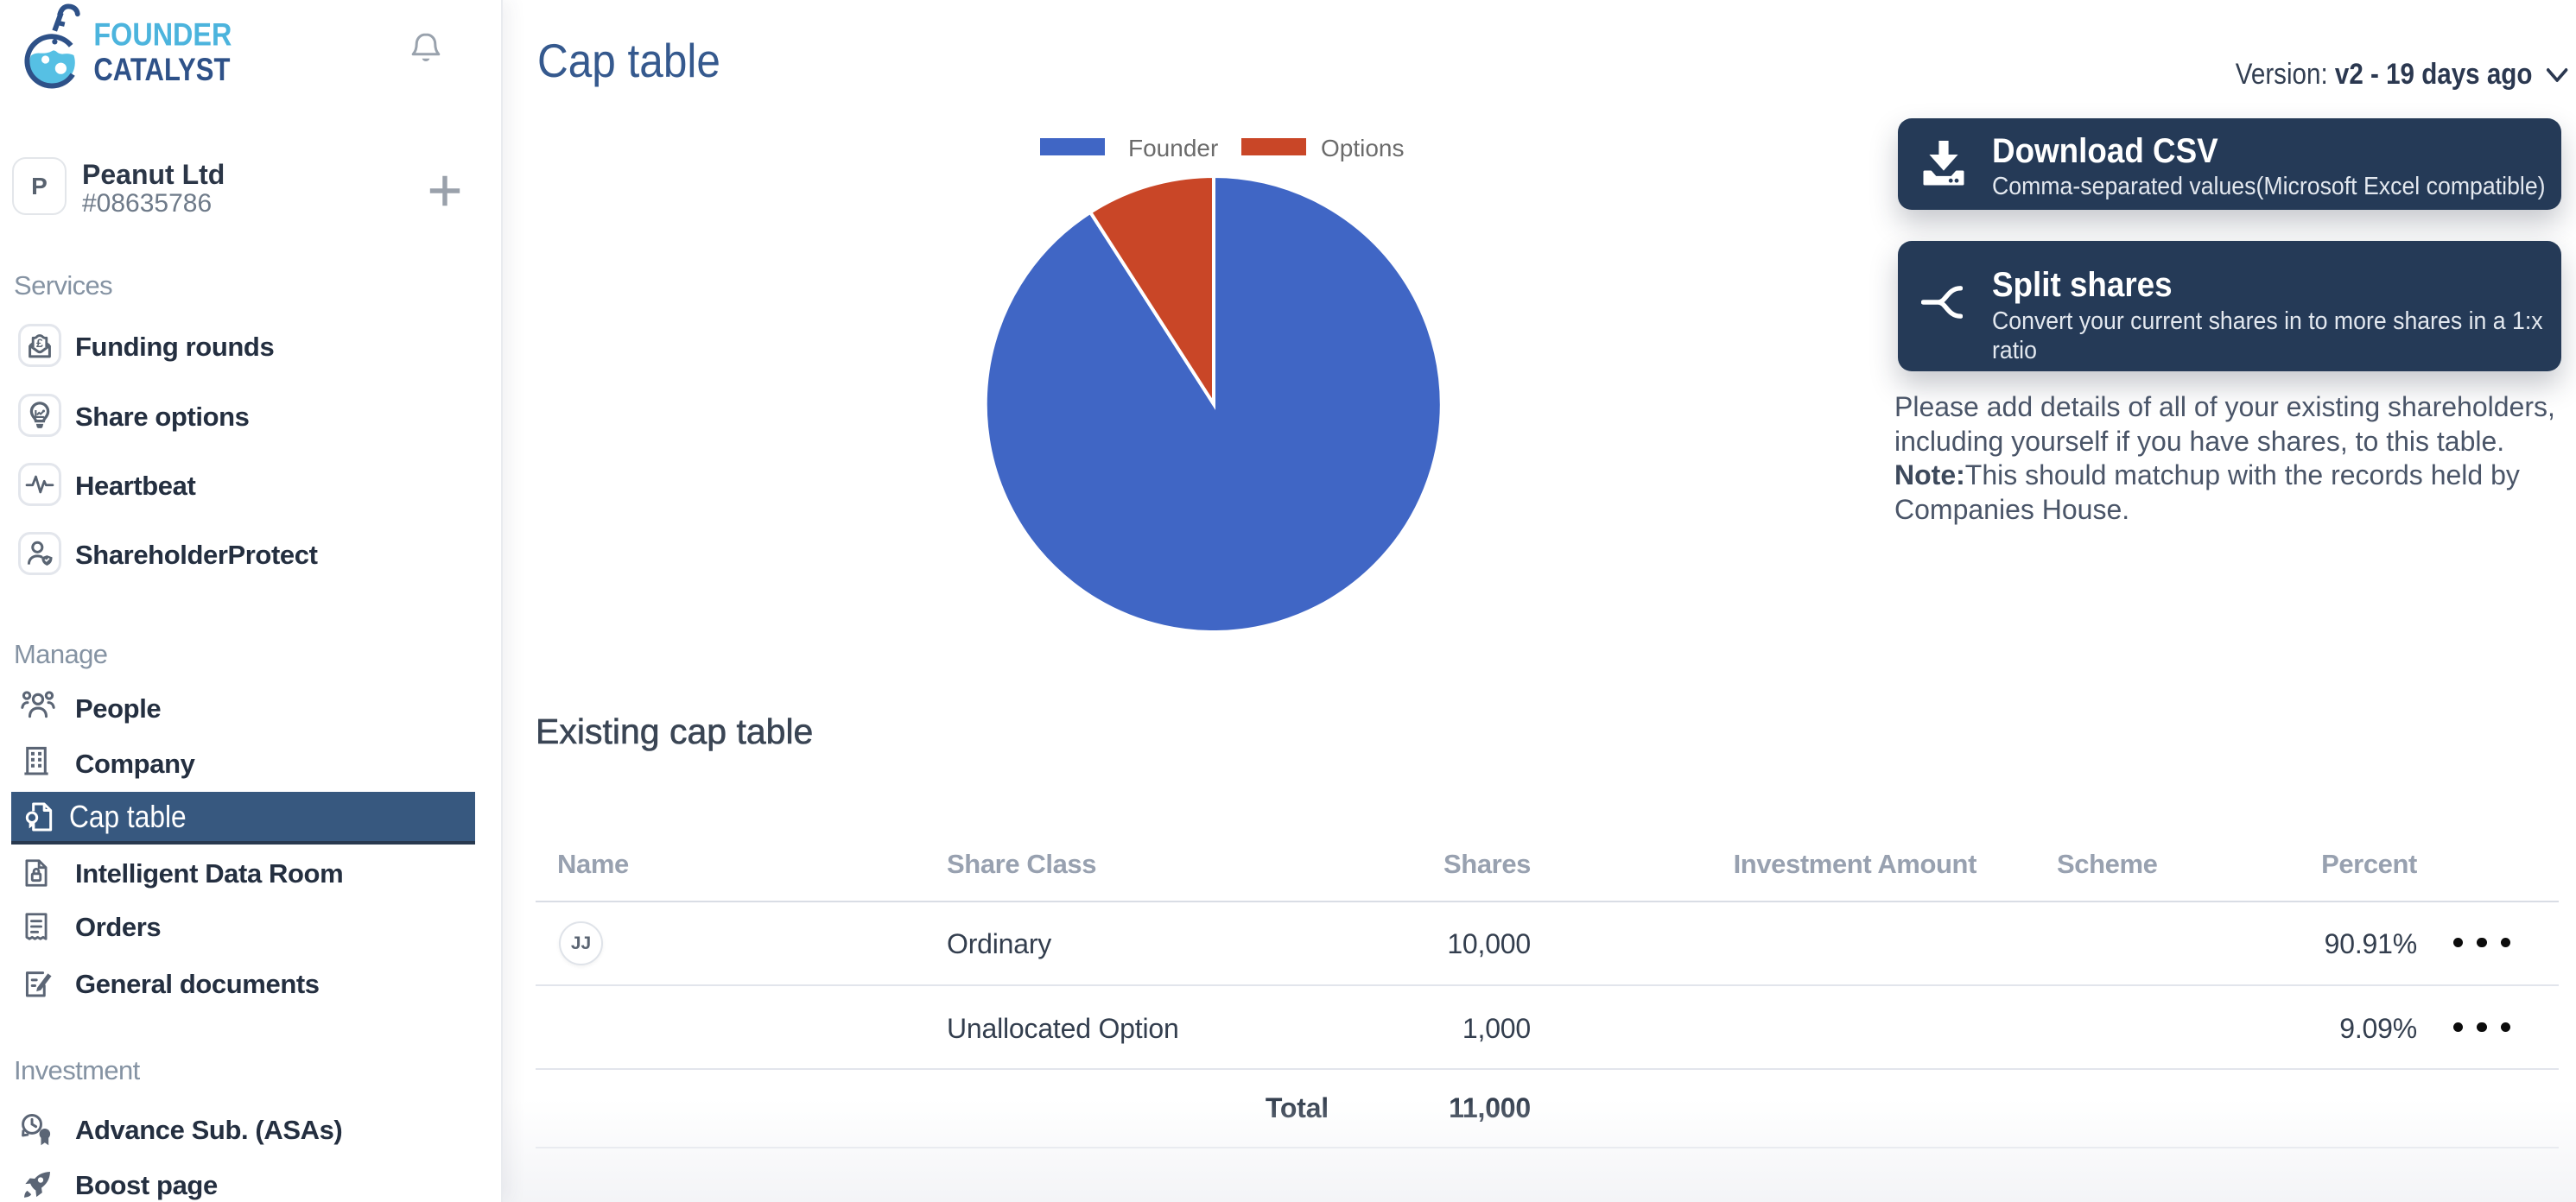 The height and width of the screenshot is (1202, 2576). Describe the element at coordinates (161, 69) in the screenshot. I see `svg-text: CATALYST` at that location.